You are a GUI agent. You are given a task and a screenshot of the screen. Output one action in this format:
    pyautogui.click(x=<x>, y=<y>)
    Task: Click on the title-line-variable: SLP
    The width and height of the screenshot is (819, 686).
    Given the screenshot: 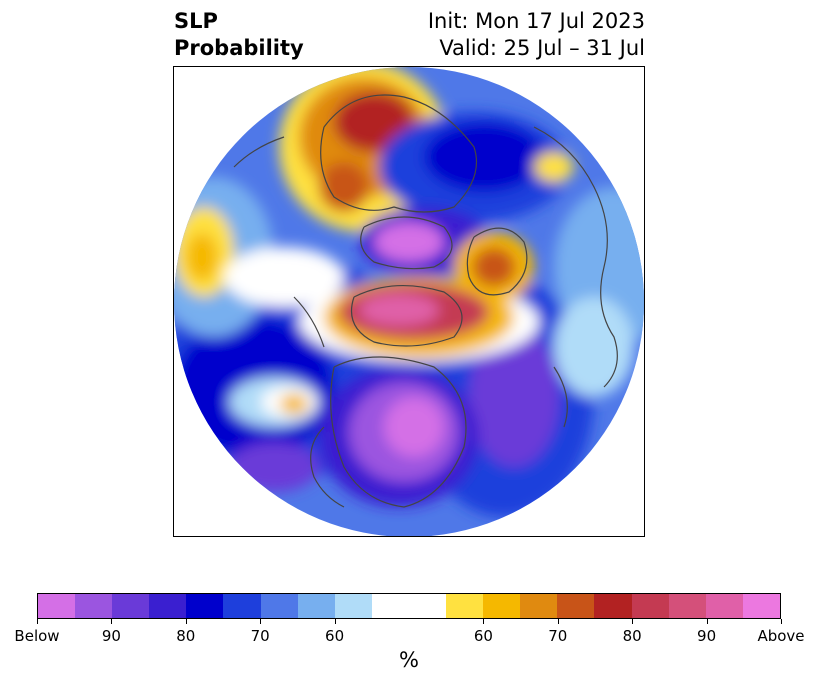 What is the action you would take?
    pyautogui.click(x=196, y=21)
    